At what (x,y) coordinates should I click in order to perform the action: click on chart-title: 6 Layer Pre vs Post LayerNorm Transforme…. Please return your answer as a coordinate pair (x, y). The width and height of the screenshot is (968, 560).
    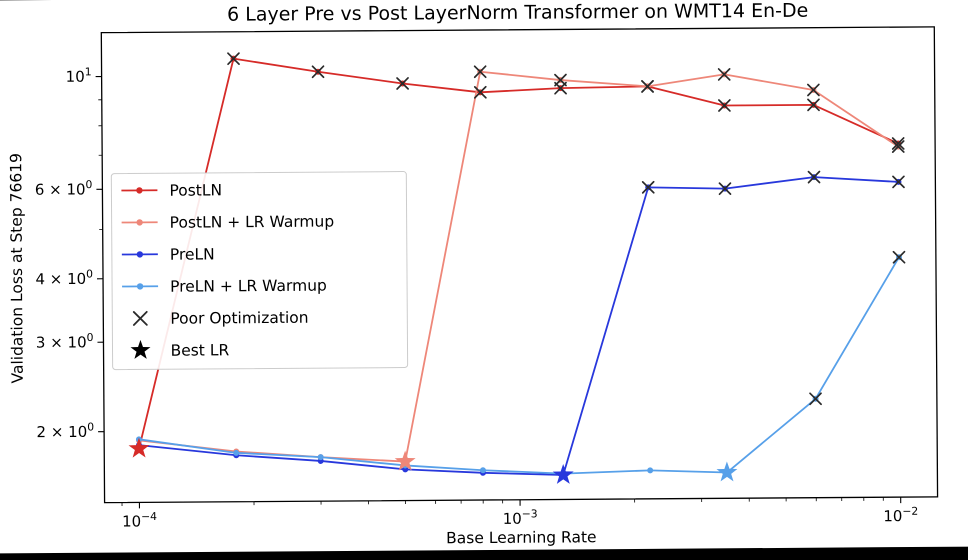
    Looking at the image, I should click on (517, 13).